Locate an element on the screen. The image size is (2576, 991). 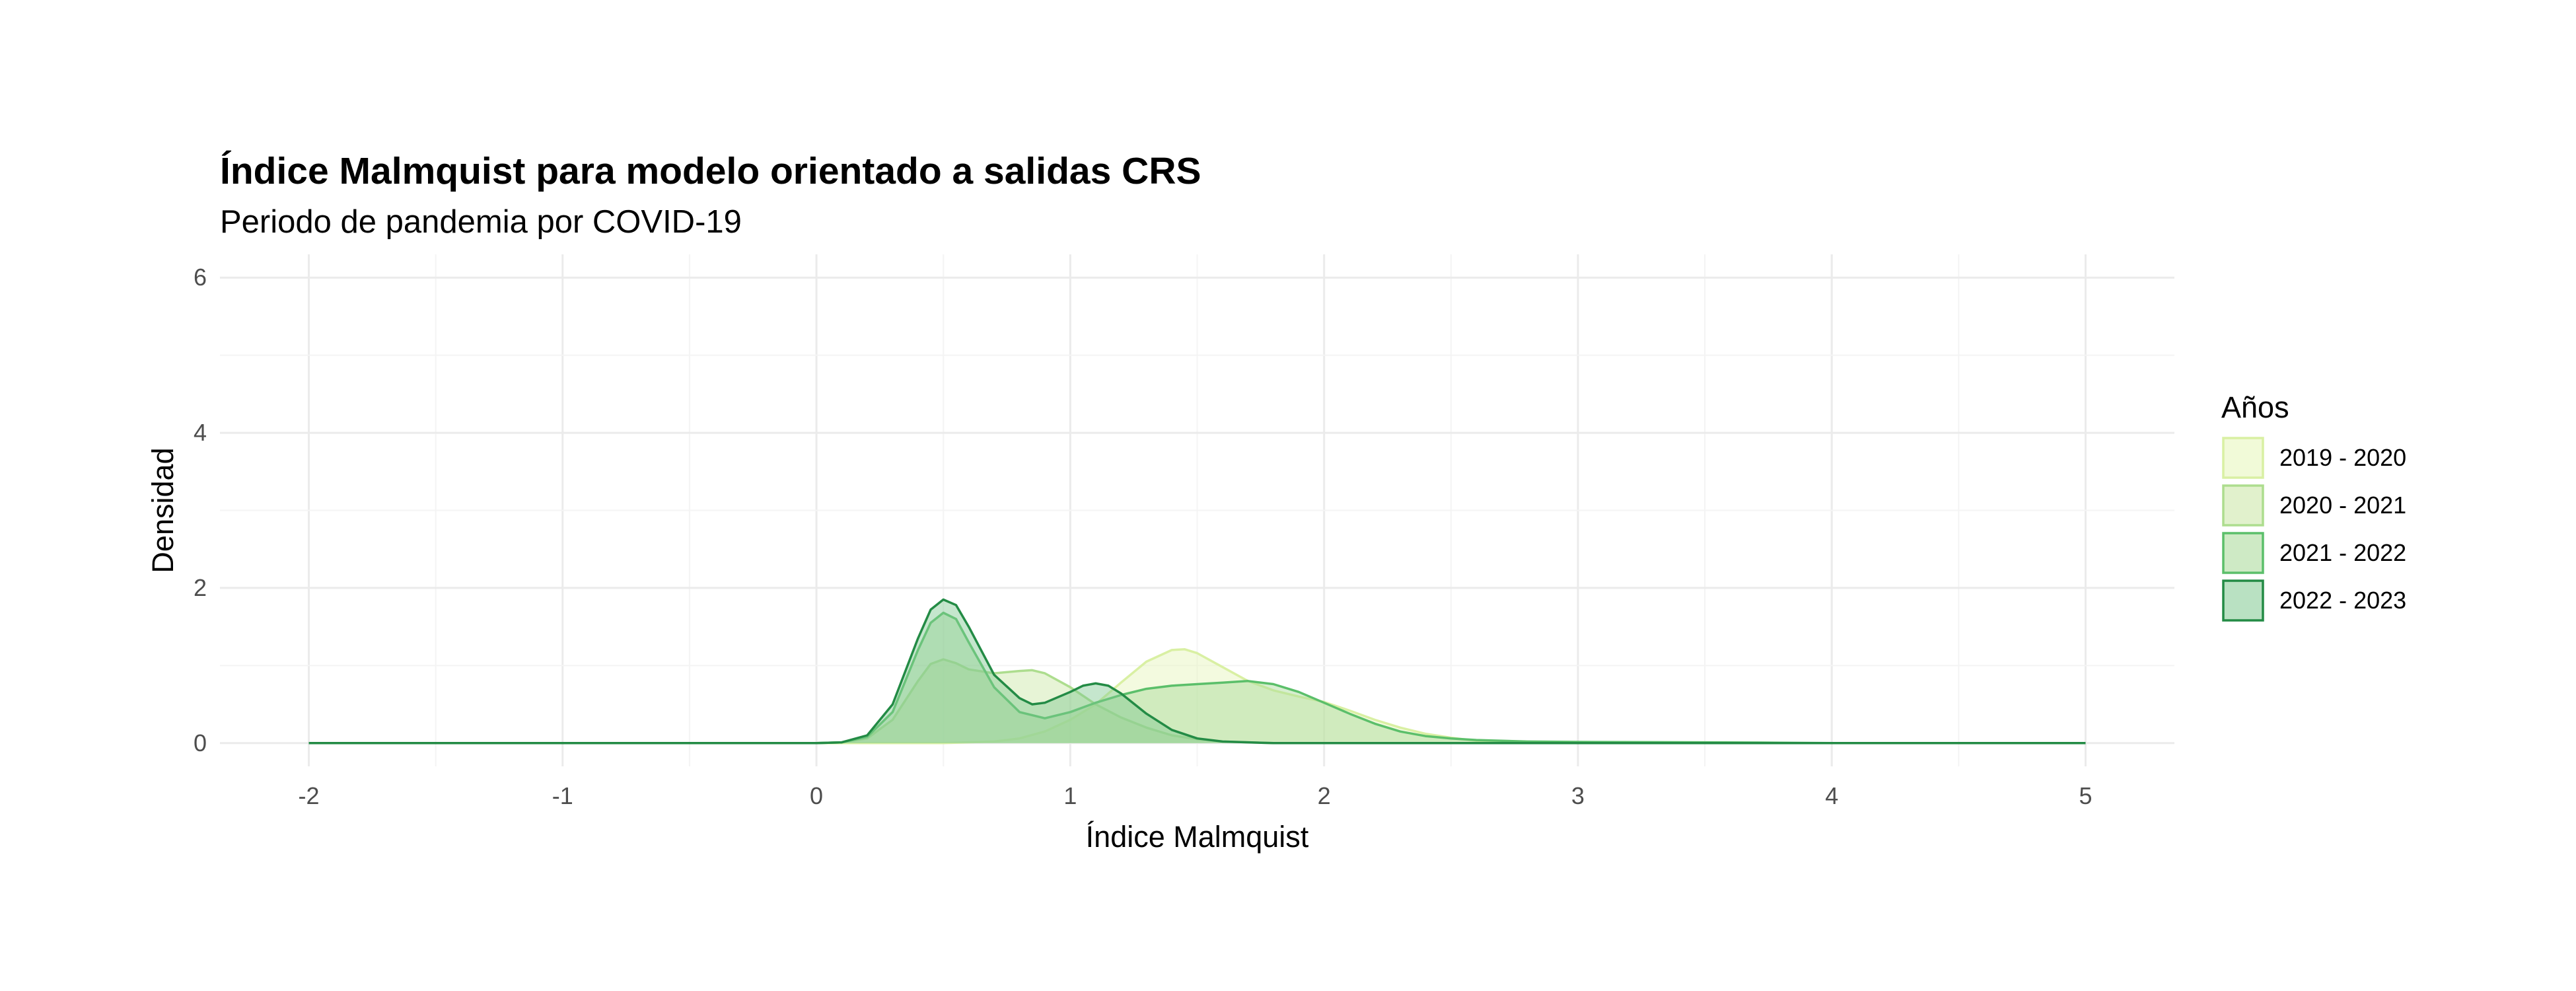
x-tick-label: 1 is located at coordinates (1070, 795).